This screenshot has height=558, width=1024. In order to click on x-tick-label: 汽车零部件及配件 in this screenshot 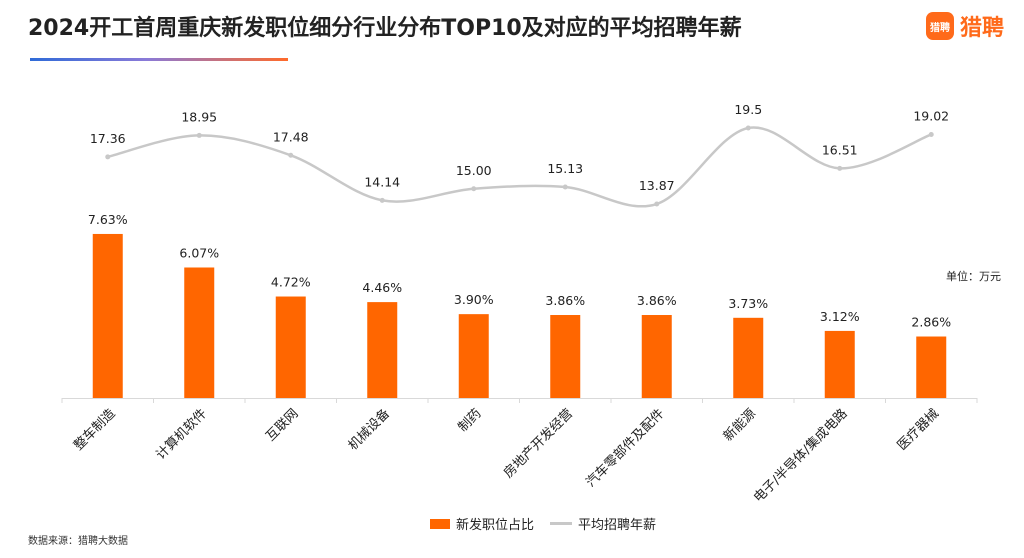, I will do `click(625, 448)`.